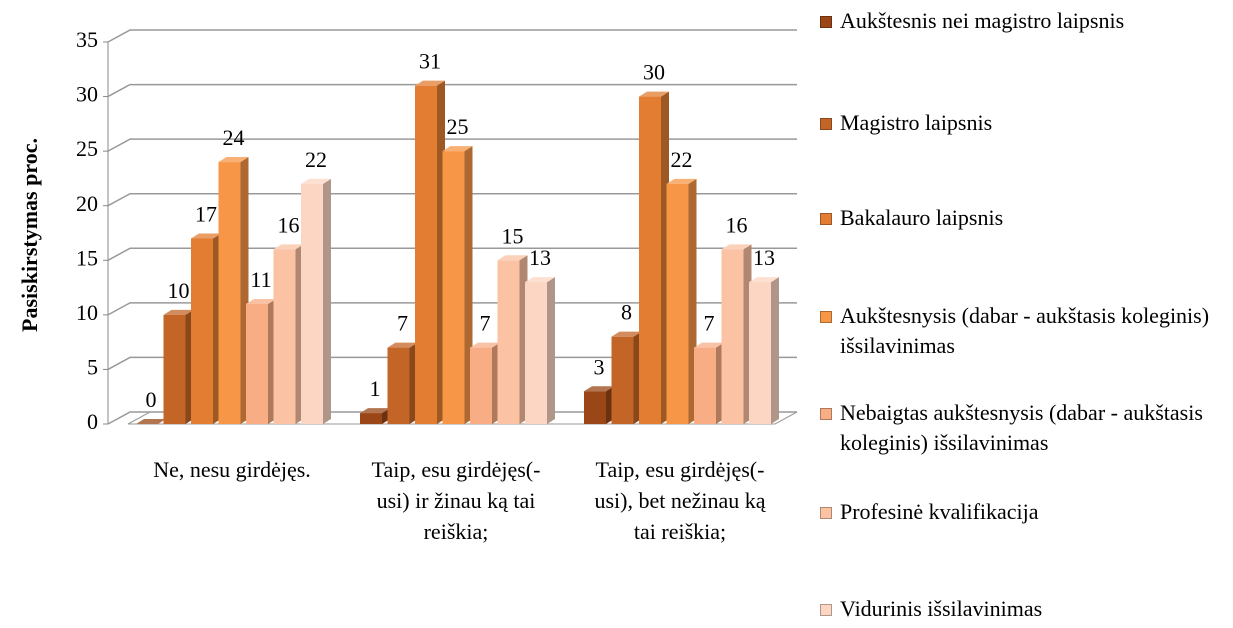  What do you see at coordinates (29, 235) in the screenshot?
I see `y-axis-label: Pasiskirstymas proc.` at bounding box center [29, 235].